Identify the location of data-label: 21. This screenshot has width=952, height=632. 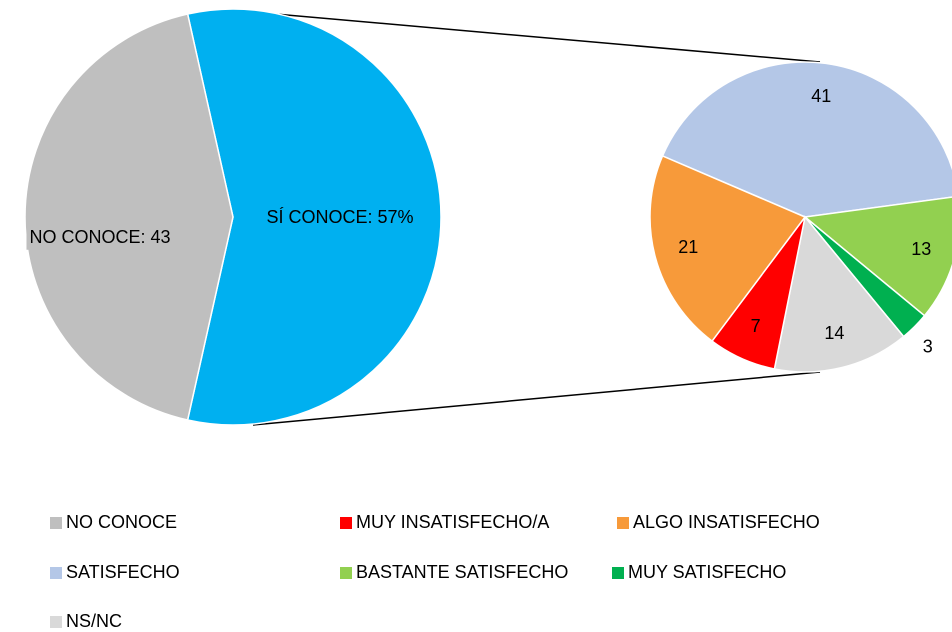
(688, 247).